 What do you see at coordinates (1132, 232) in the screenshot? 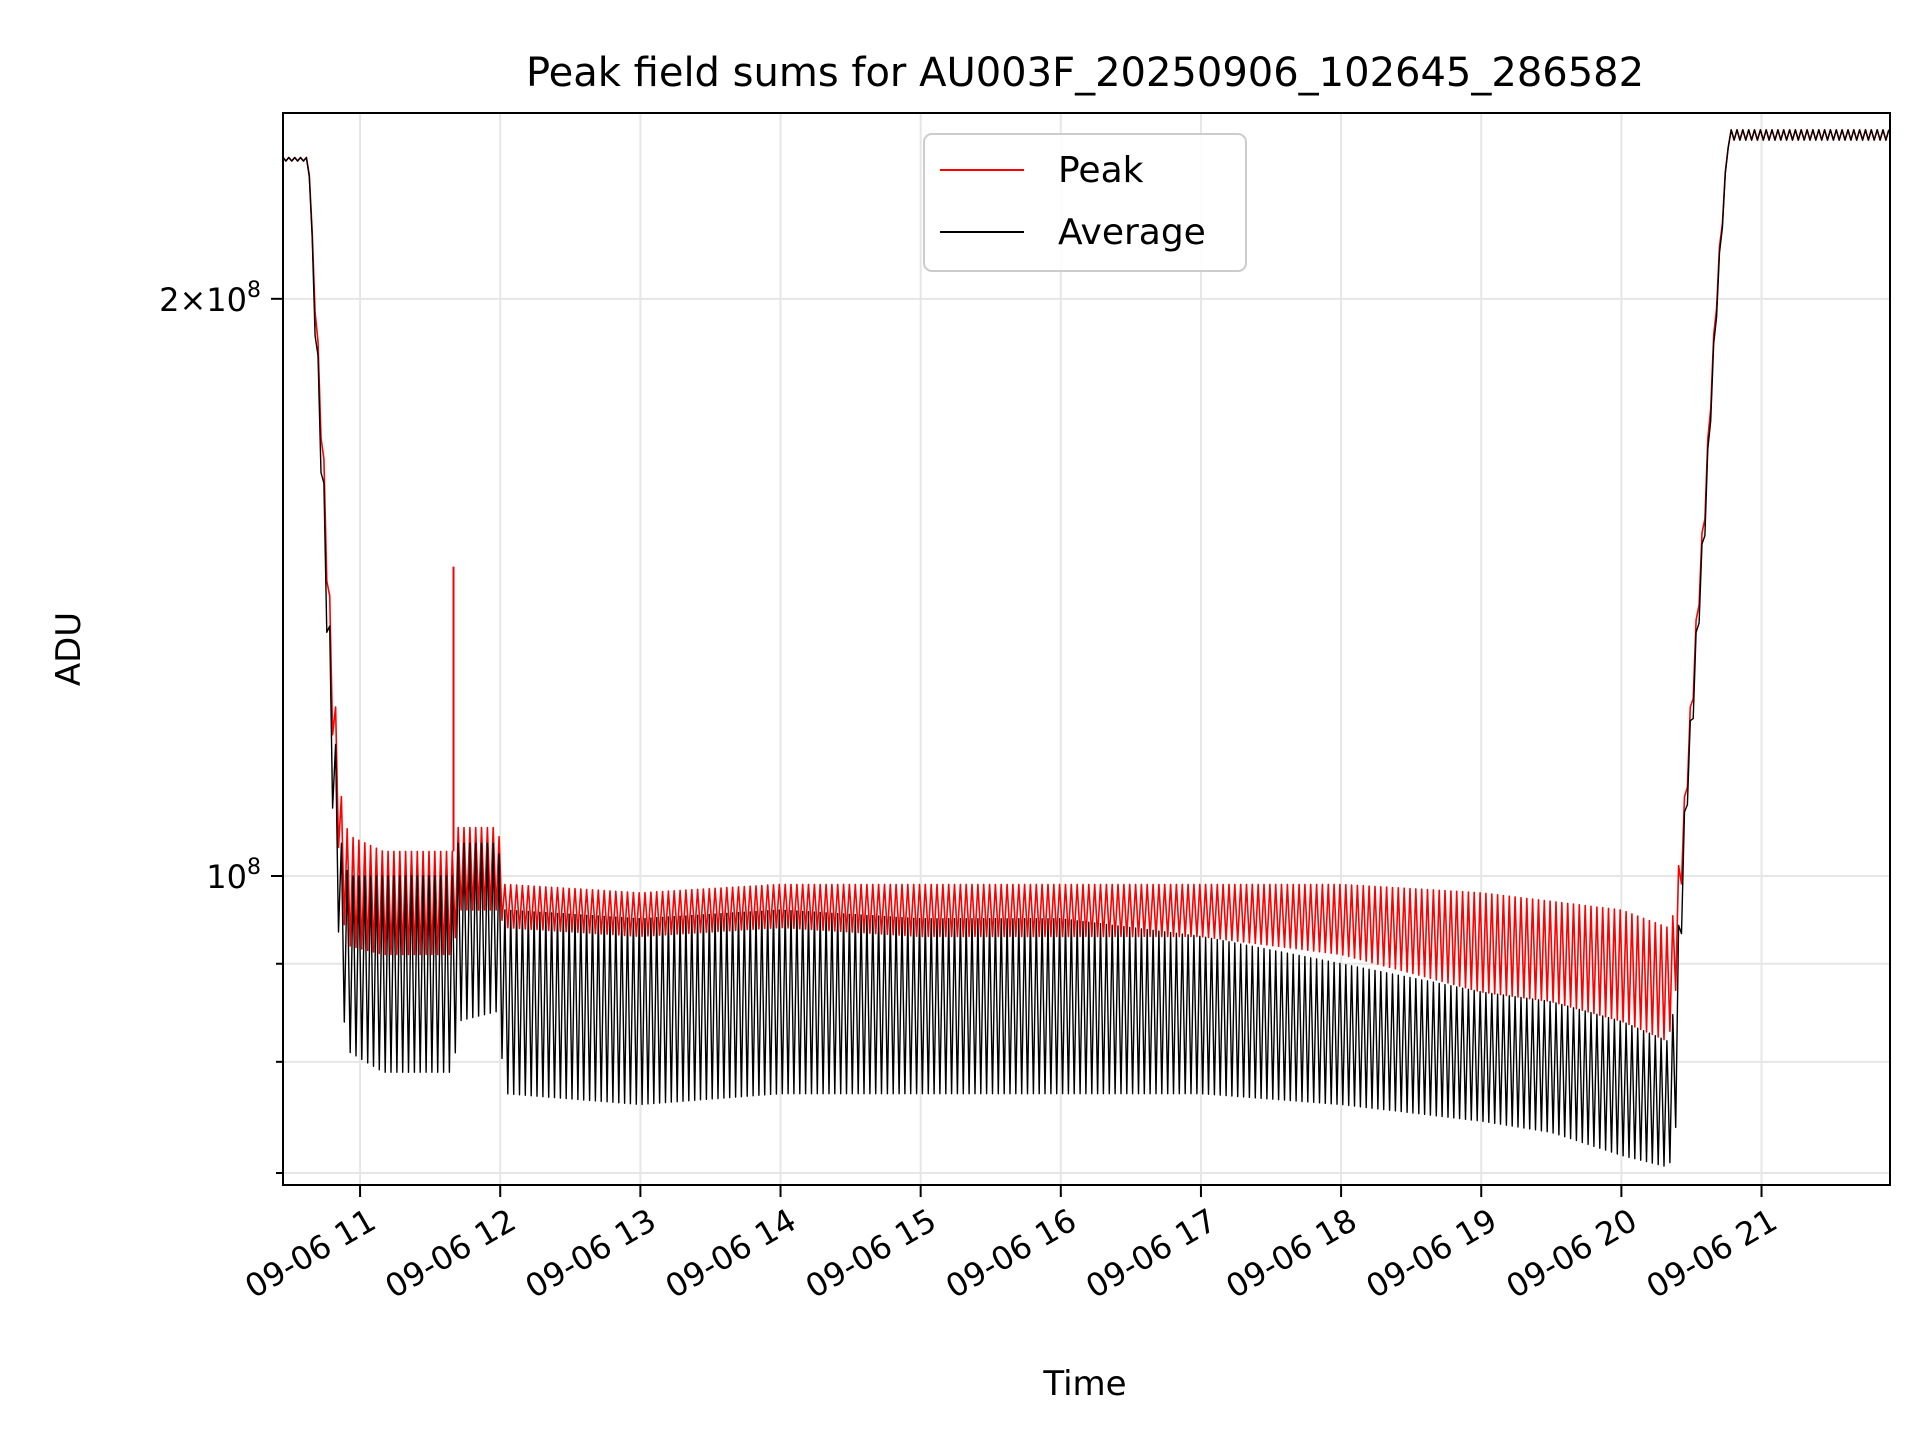
I see `legend-label-average: Average` at bounding box center [1132, 232].